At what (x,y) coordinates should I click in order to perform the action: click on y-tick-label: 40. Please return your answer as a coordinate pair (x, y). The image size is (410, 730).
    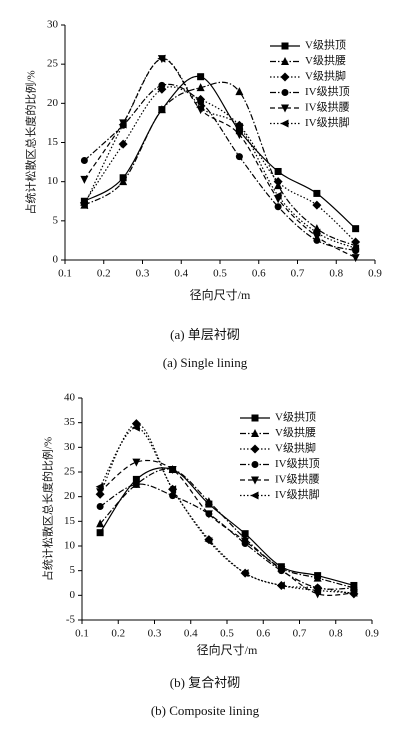
    Looking at the image, I should click on (70, 398).